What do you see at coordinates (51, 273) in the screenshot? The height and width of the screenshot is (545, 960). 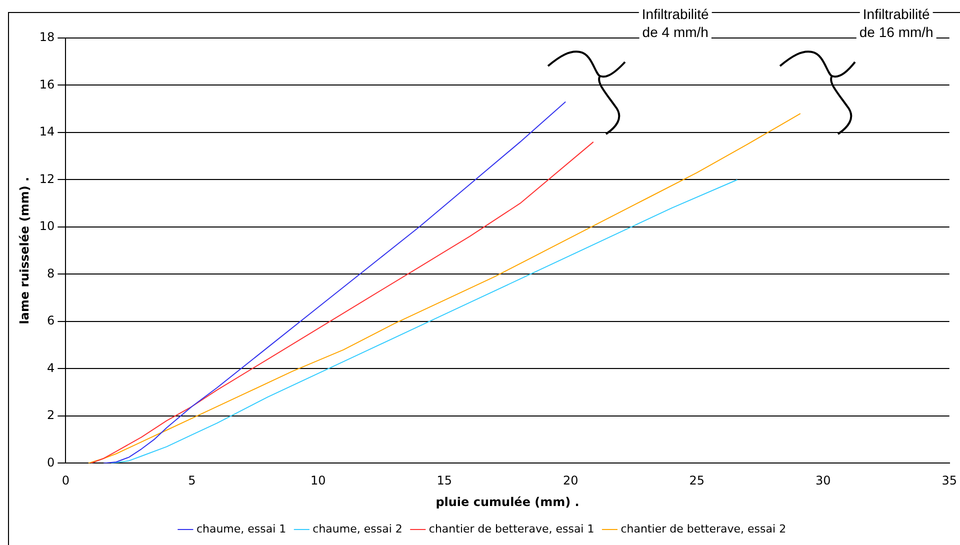 I see `y-tick-label: 8` at bounding box center [51, 273].